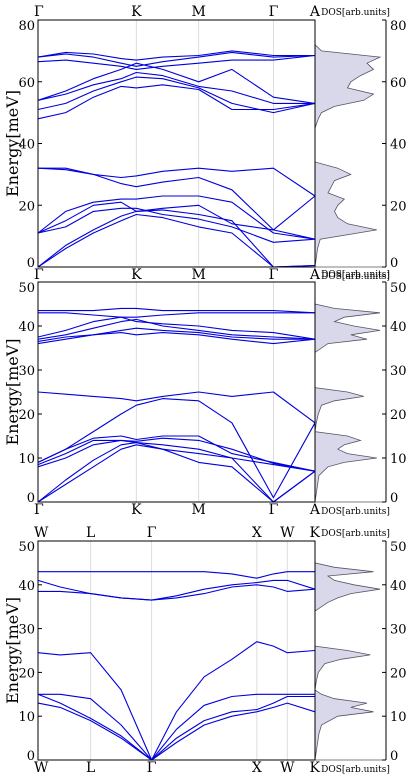  Describe the element at coordinates (26, 26) in the screenshot. I see `y-tick-label: 80` at that location.